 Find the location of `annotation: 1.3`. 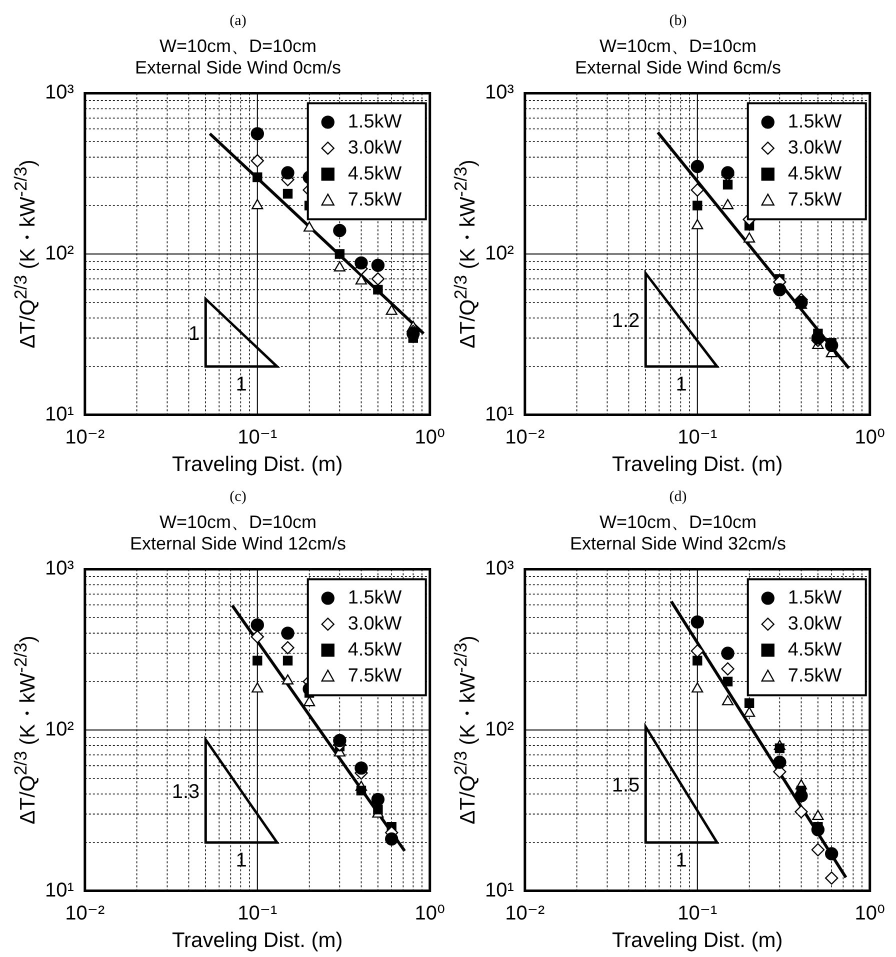

annotation: 1.3 is located at coordinates (186, 792).